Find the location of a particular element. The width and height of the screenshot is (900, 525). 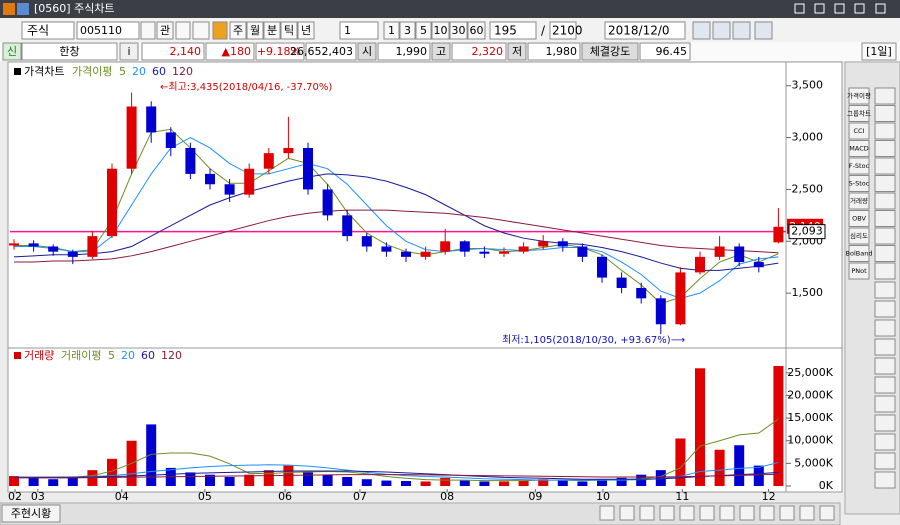

total-label: 2100 is located at coordinates (567, 31).